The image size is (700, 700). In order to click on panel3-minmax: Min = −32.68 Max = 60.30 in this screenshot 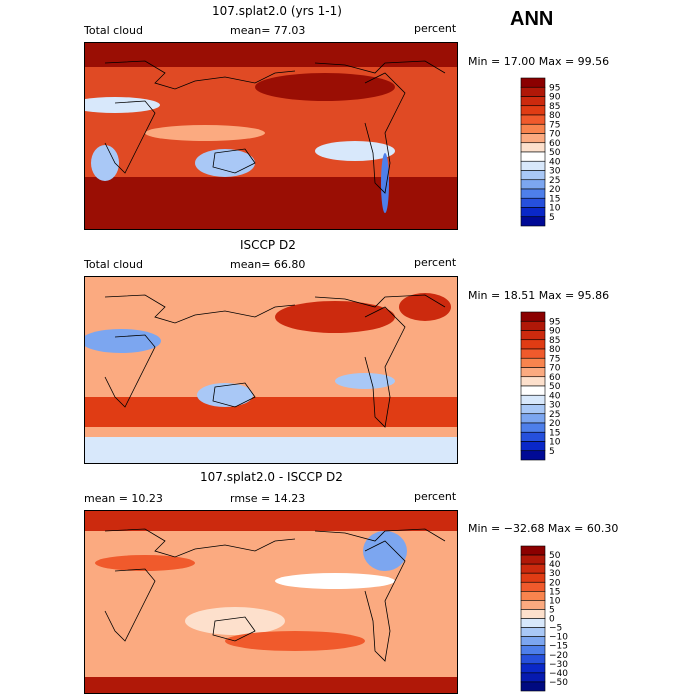, I will do `click(543, 528)`.